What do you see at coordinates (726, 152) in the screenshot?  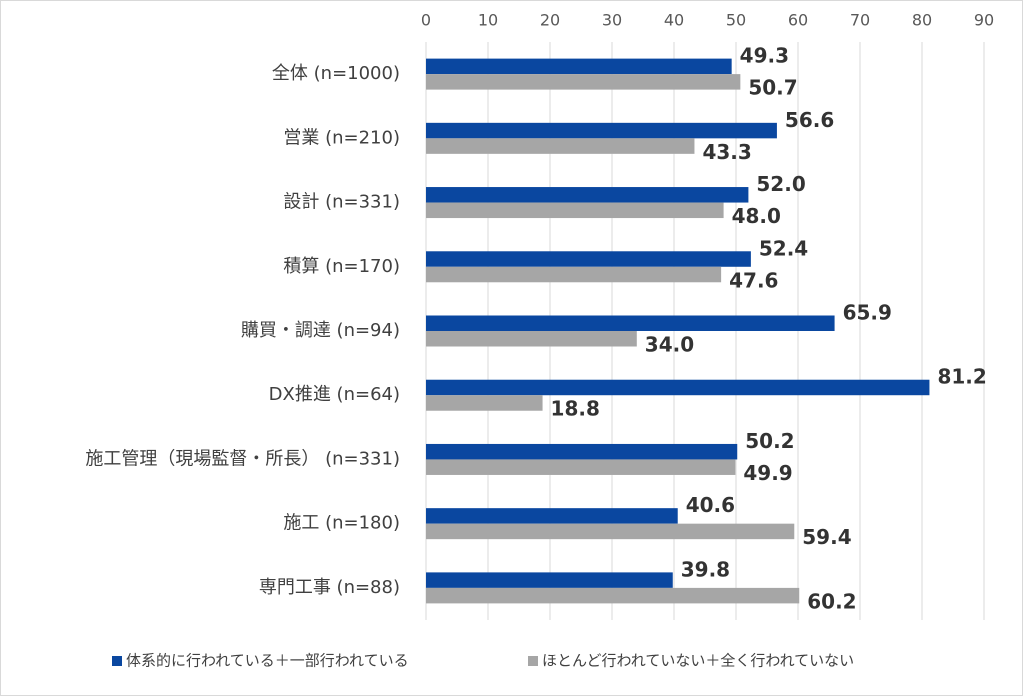 I see `data-label: 43.3` at bounding box center [726, 152].